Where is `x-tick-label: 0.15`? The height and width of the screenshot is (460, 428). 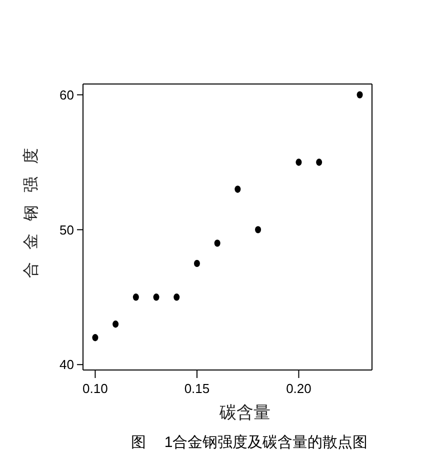 x-tick-label: 0.15 is located at coordinates (197, 388).